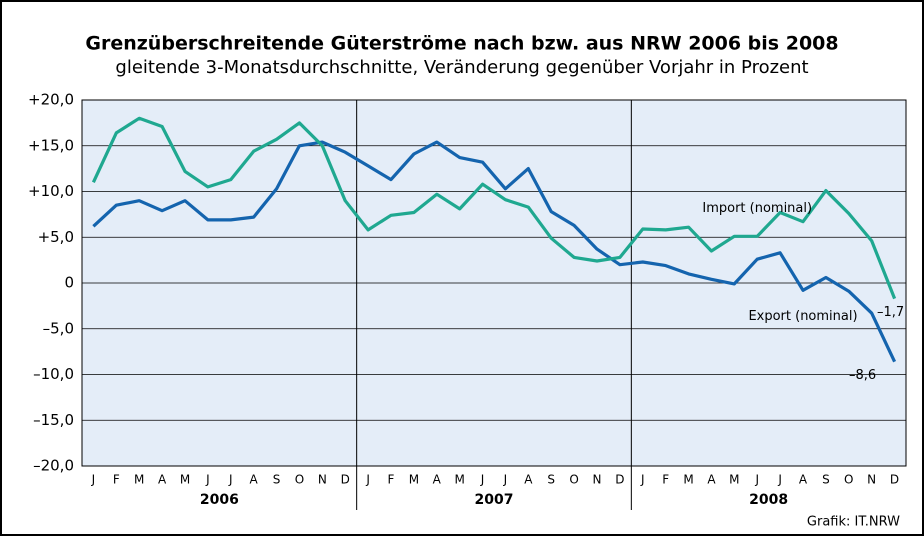 Image resolution: width=924 pixels, height=536 pixels. Describe the element at coordinates (768, 500) in the screenshot. I see `year-label: 2008` at that location.